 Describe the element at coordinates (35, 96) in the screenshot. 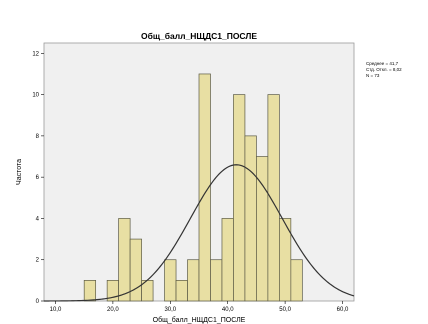

I see `y-tick-label: 10` at that location.